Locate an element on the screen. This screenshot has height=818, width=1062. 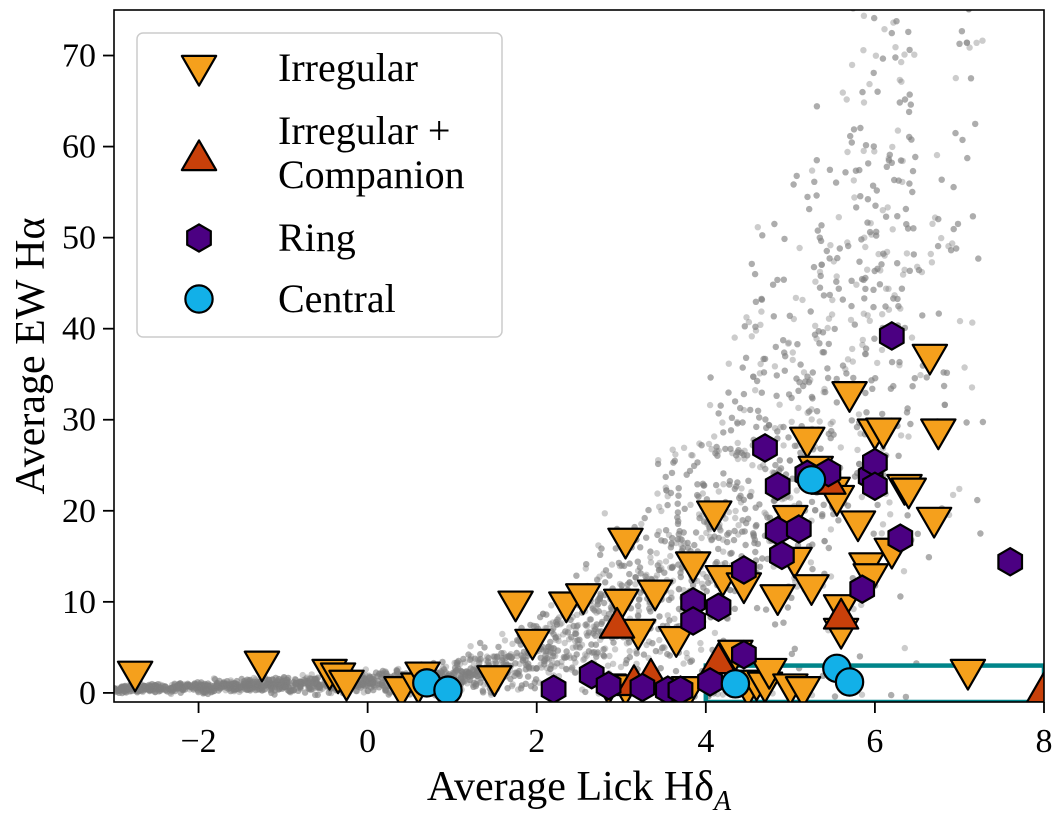
ring-marker is located at coordinates (743, 570).